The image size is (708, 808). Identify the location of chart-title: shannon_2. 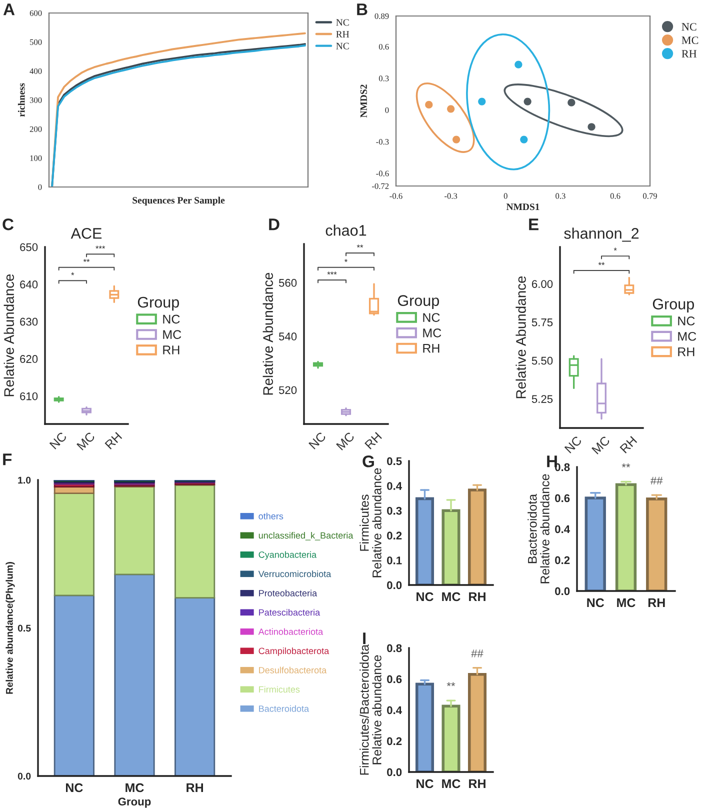
(601, 235).